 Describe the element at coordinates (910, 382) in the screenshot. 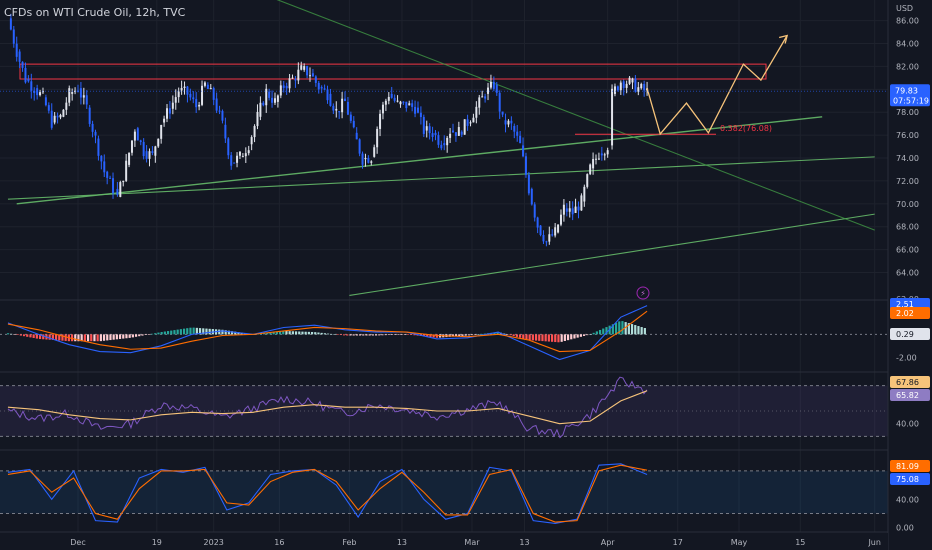

I see `rsi-ma-value-badge` at that location.